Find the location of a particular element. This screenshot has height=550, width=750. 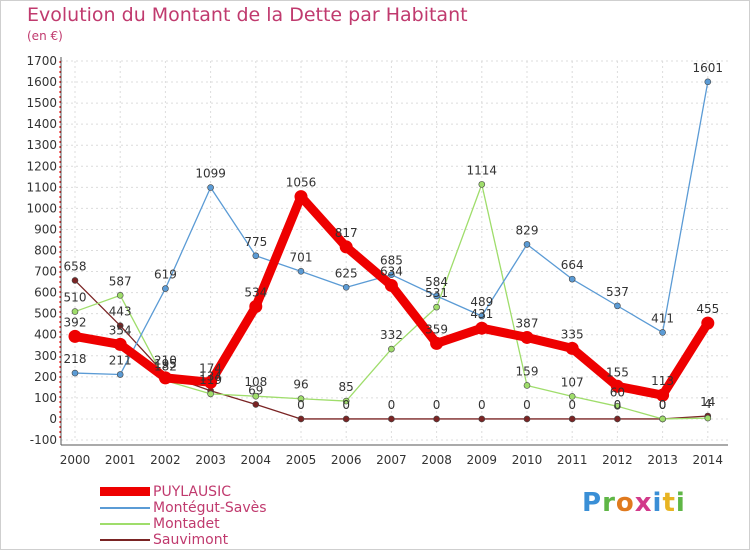

data-label-puylausic: 354 is located at coordinates (120, 330).